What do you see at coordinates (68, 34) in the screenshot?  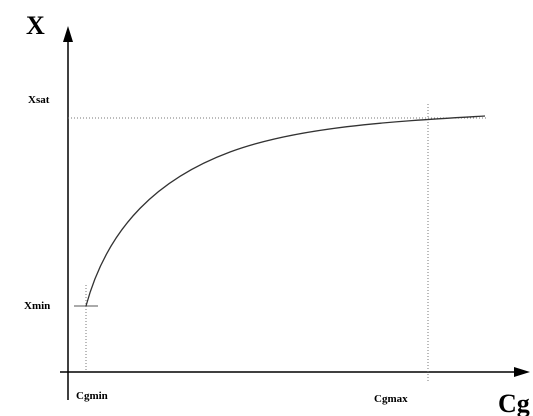 I see `y-axis-arrow` at bounding box center [68, 34].